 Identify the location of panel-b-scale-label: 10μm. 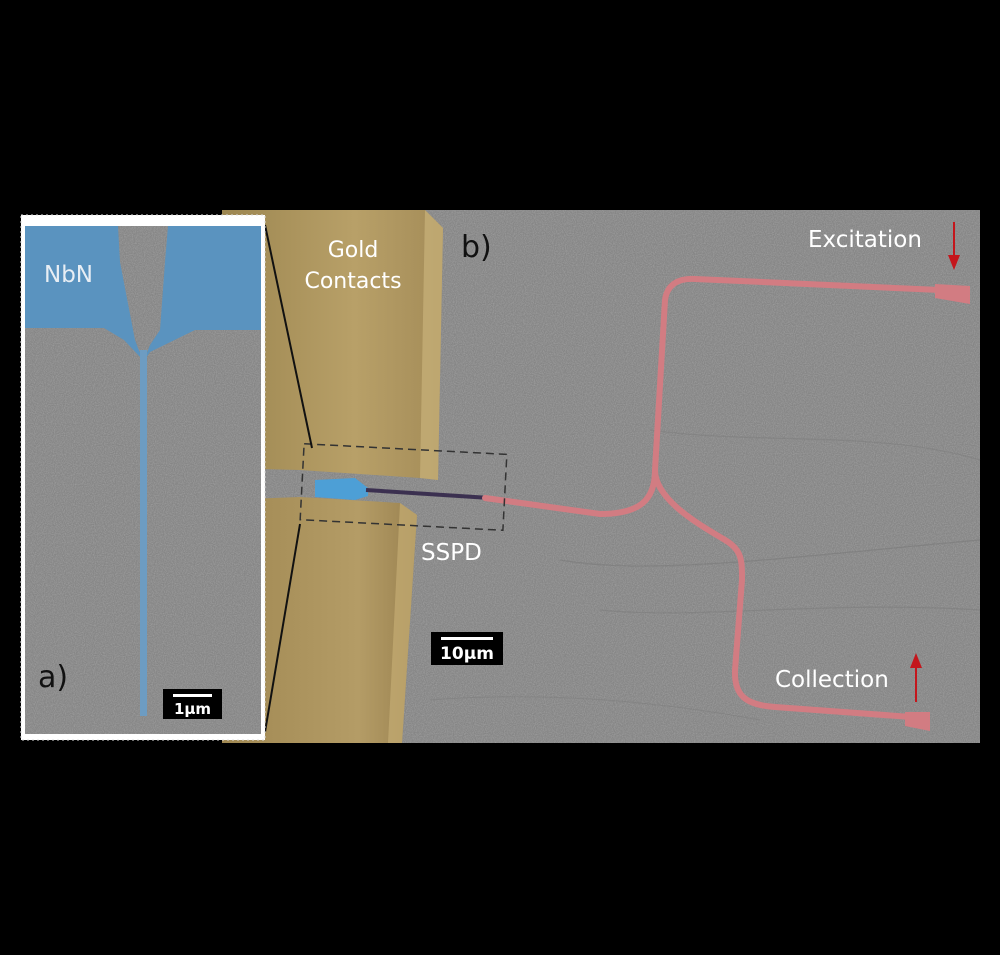
(467, 654).